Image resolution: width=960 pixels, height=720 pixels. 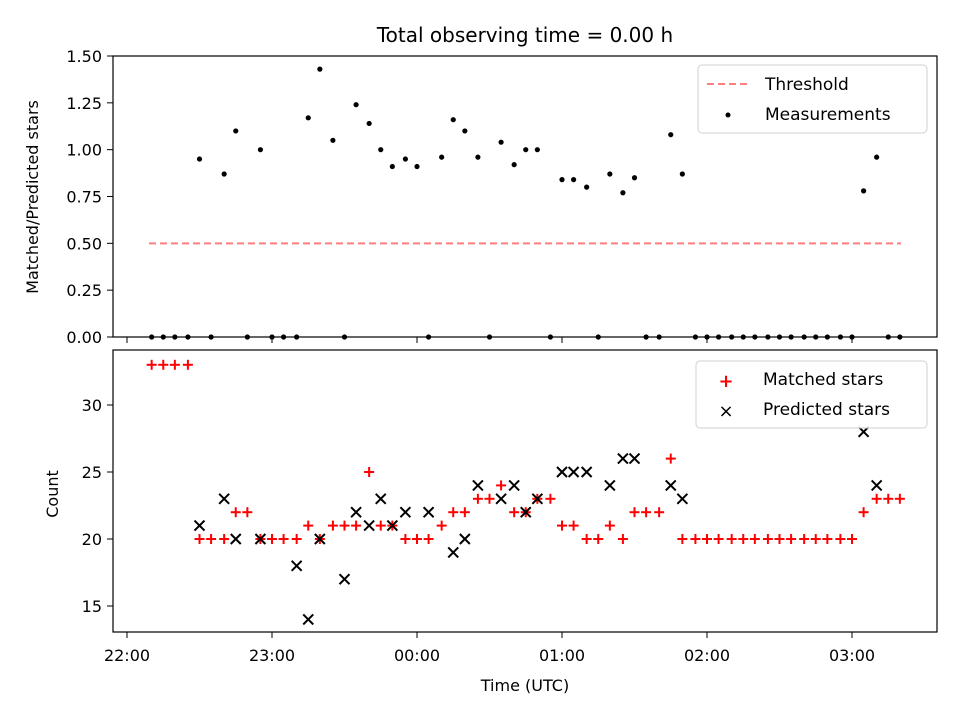 I want to click on top-chart-title: Total observing time = 0.00 h, so click(x=524, y=35).